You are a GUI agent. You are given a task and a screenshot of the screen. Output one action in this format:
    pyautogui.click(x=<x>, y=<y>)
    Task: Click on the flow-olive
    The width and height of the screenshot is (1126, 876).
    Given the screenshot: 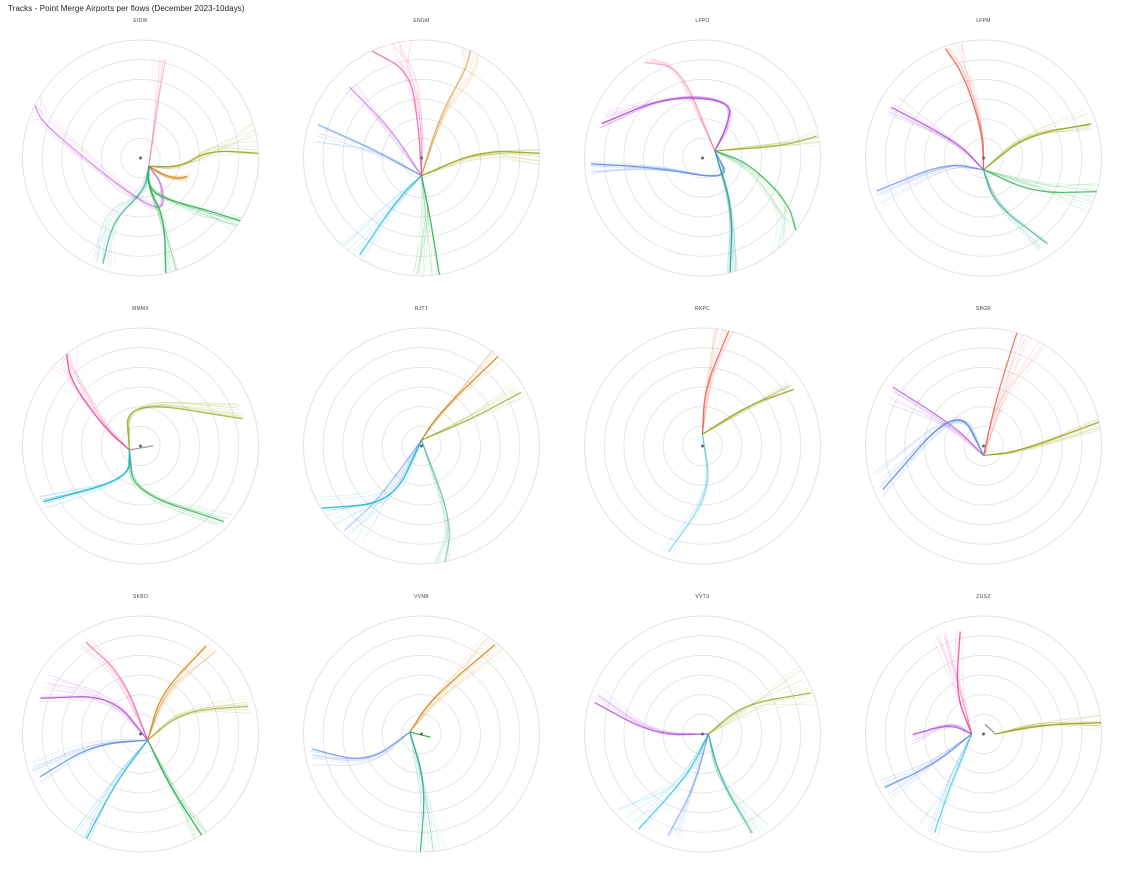 What is the action you would take?
    pyautogui.click(x=1048, y=724)
    